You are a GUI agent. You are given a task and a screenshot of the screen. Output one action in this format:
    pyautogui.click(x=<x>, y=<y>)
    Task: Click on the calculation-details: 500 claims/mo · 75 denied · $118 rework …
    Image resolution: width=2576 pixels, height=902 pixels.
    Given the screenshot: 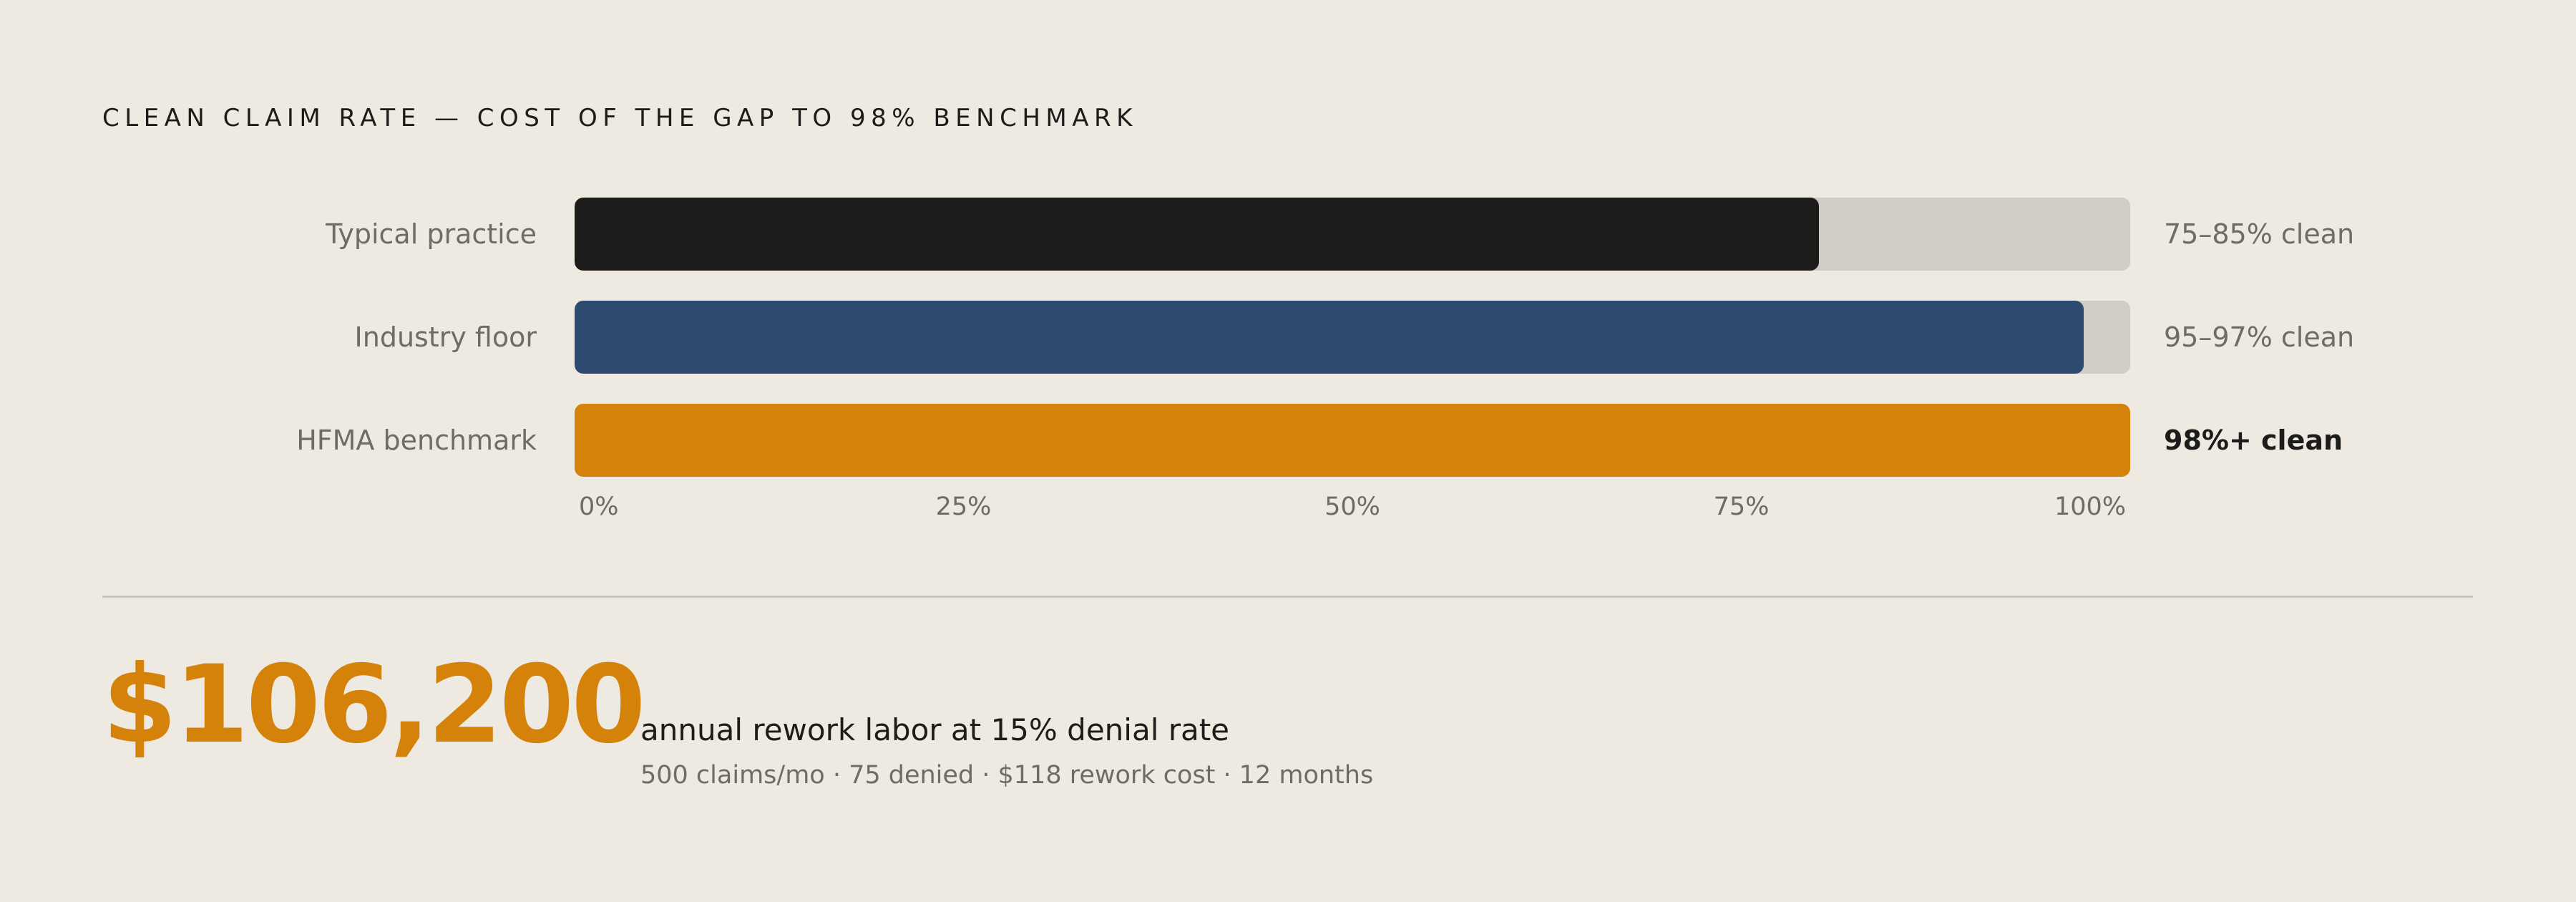 What is the action you would take?
    pyautogui.click(x=1007, y=775)
    